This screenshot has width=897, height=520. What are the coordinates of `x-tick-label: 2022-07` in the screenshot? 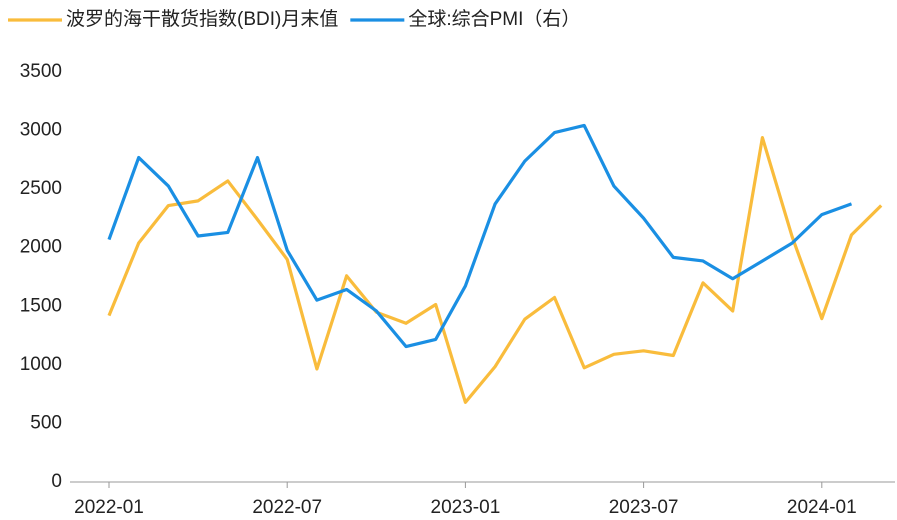 It's located at (287, 507).